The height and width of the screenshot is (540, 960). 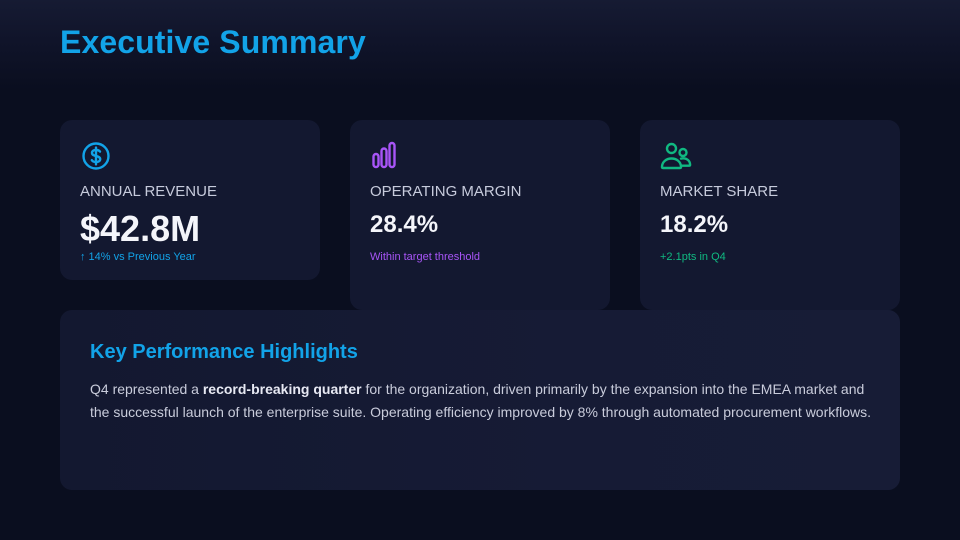 I want to click on kpi-value: 18.2%, so click(x=694, y=224).